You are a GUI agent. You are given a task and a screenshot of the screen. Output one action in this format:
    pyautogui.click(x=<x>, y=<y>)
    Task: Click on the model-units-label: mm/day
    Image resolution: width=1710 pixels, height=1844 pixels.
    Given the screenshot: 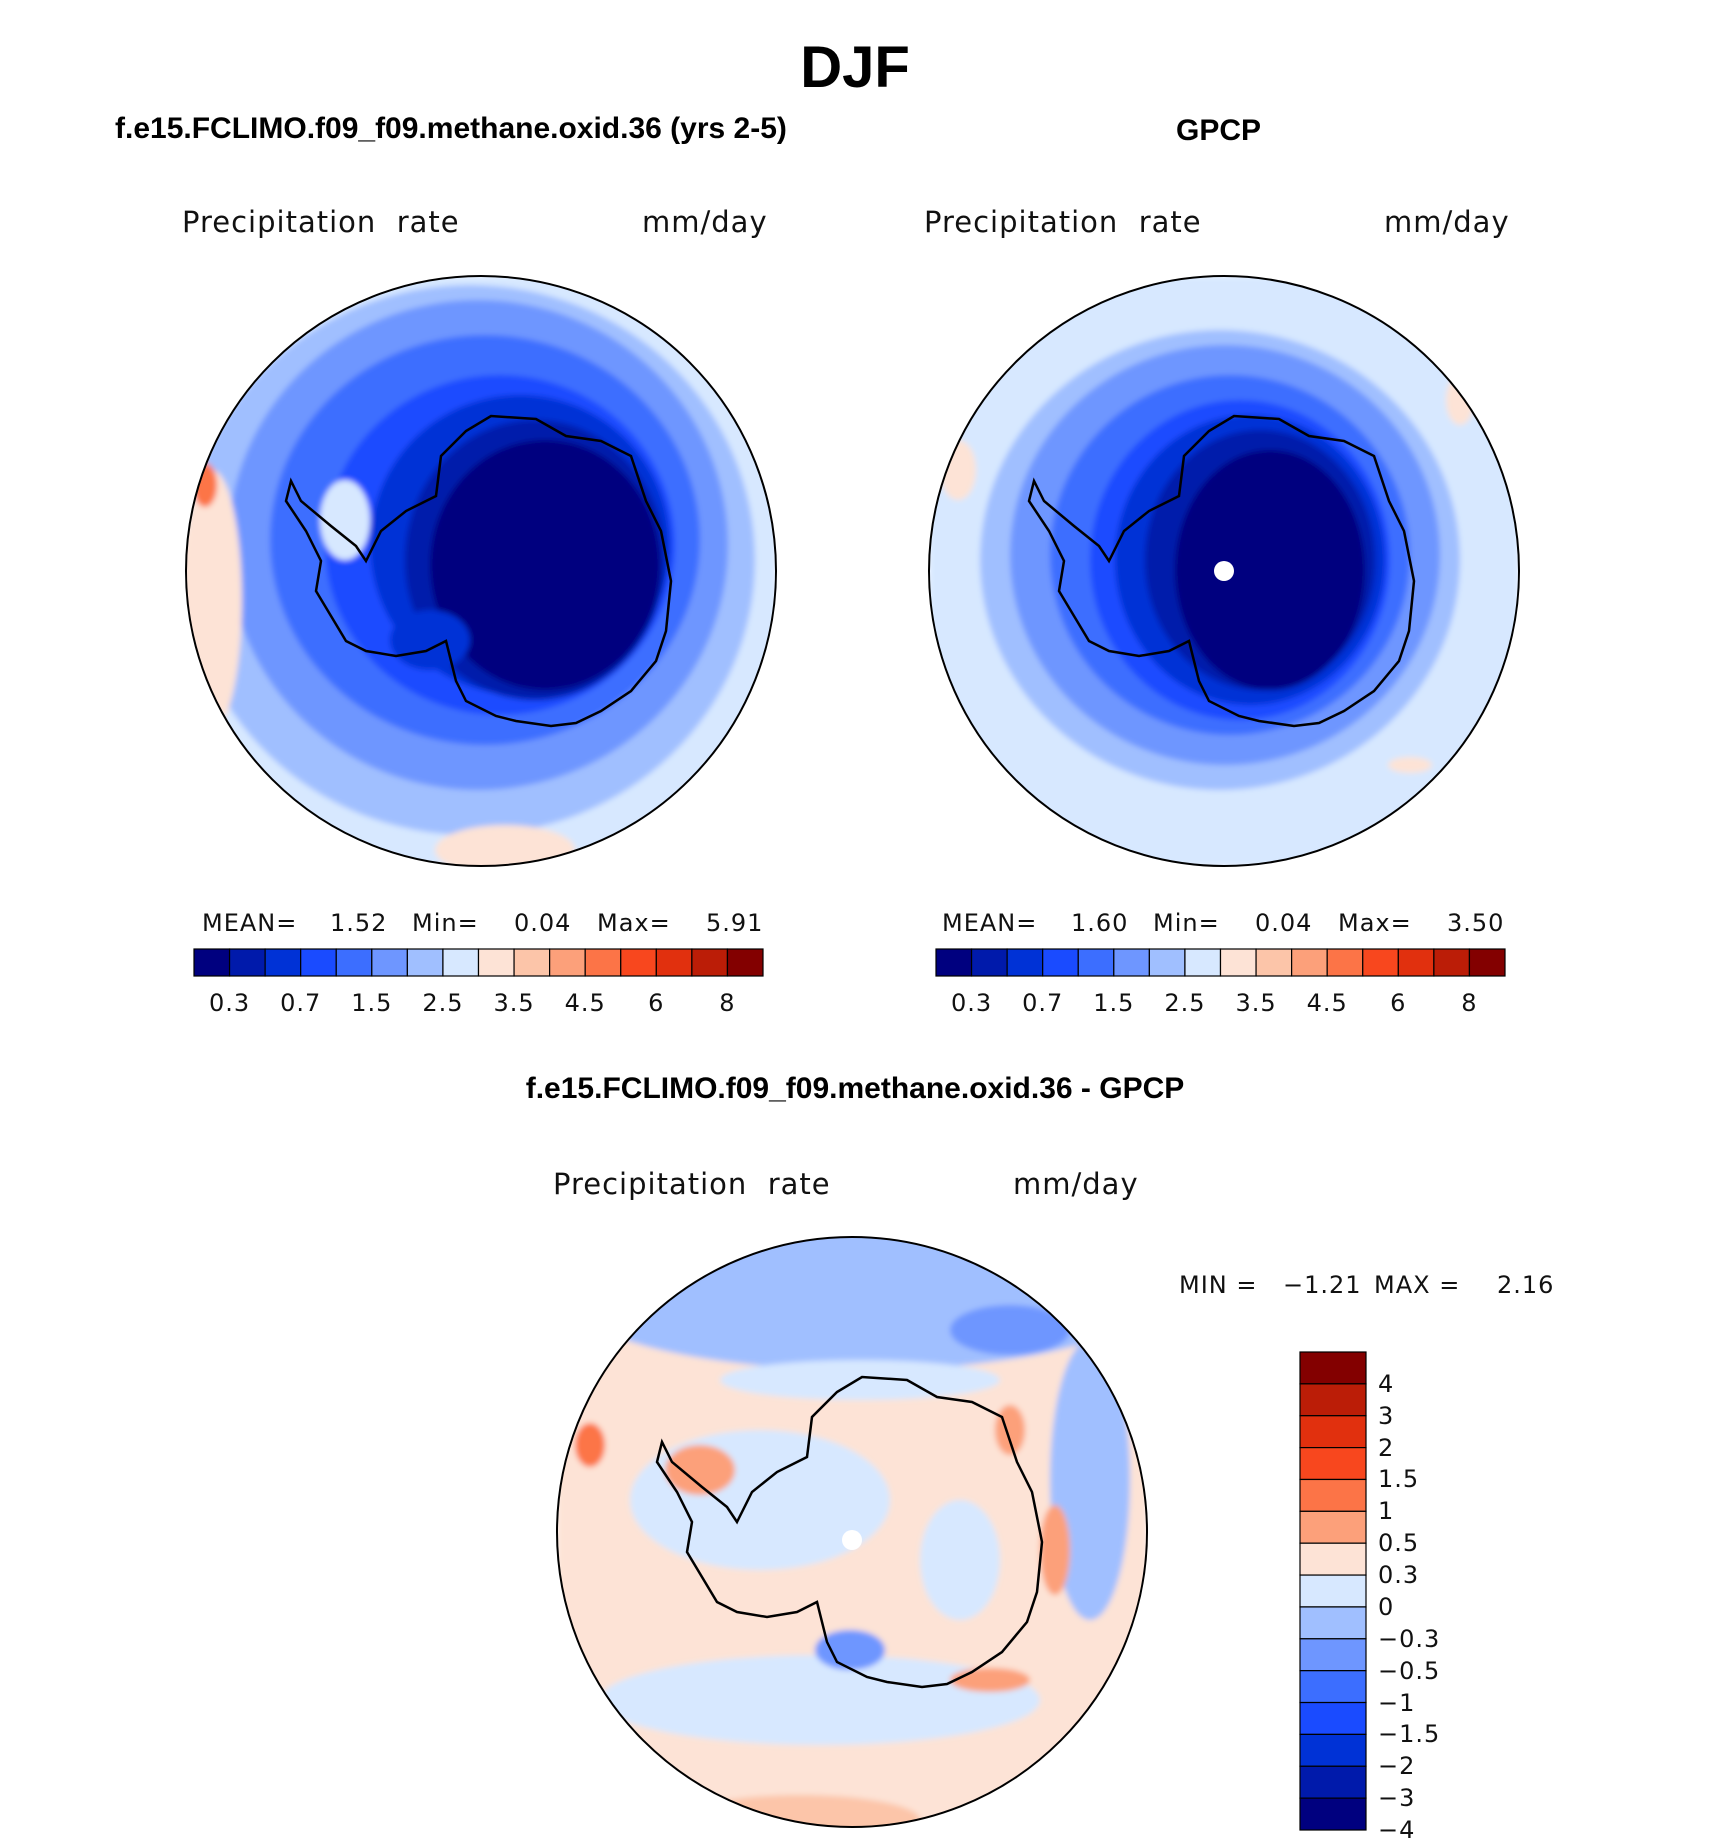 What is the action you would take?
    pyautogui.click(x=705, y=222)
    